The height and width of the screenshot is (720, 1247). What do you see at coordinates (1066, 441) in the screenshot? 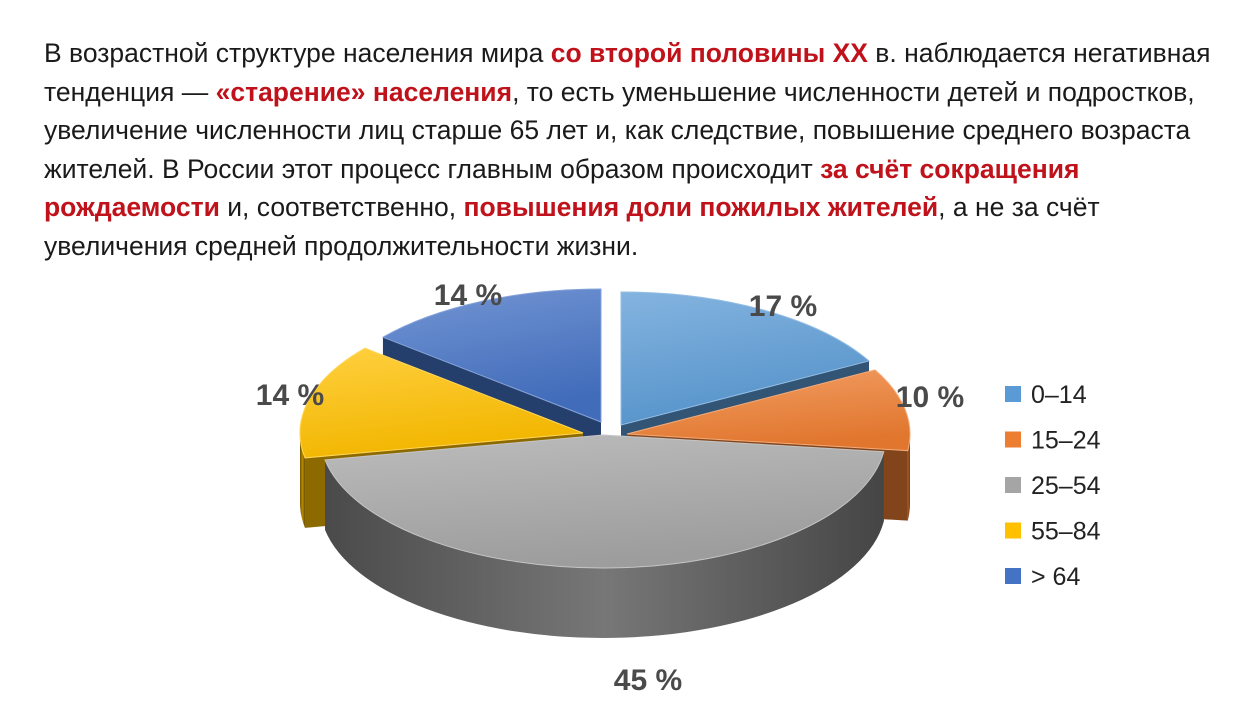
I see `legend-label: 15–24` at bounding box center [1066, 441].